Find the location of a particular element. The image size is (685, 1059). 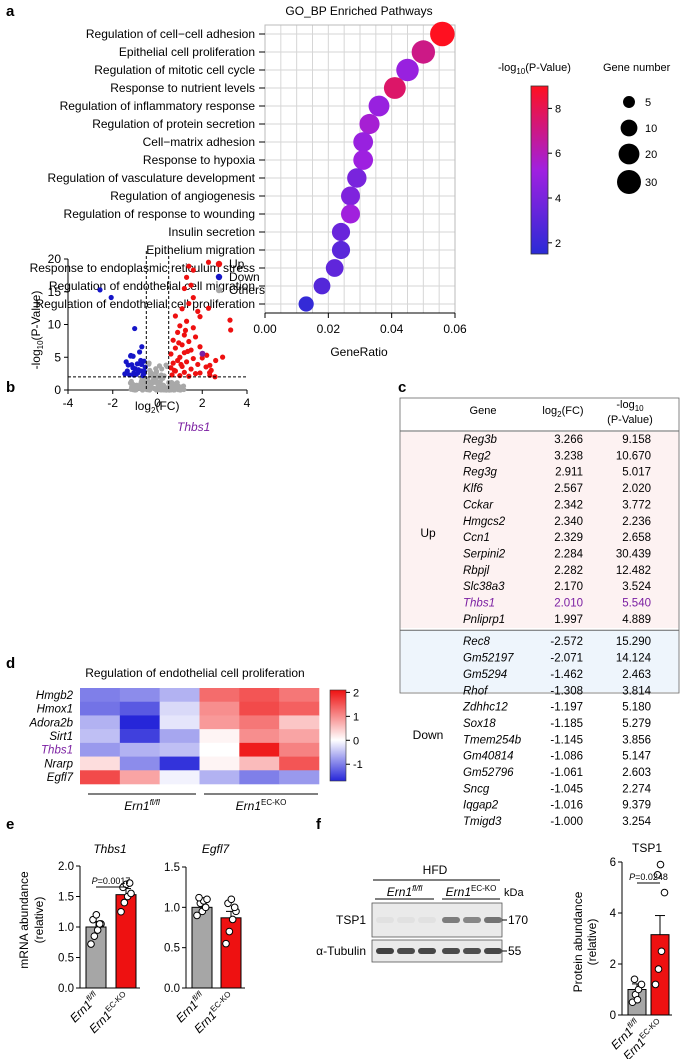

table-gene: Thbs1 is located at coordinates (479, 604).